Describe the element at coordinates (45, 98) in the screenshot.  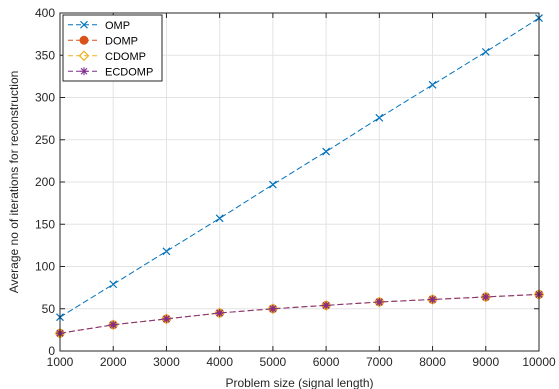
I see `y-tick-label: 300` at that location.